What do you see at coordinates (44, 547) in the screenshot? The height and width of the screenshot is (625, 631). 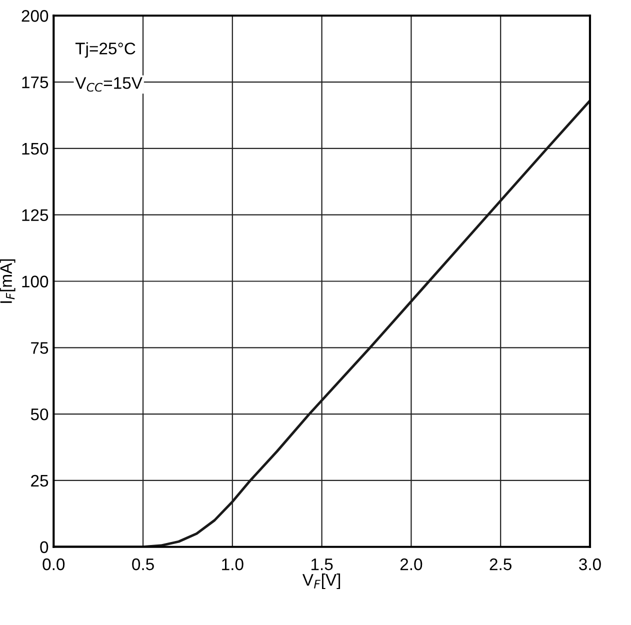 I see `y-tick-label: 0` at bounding box center [44, 547].